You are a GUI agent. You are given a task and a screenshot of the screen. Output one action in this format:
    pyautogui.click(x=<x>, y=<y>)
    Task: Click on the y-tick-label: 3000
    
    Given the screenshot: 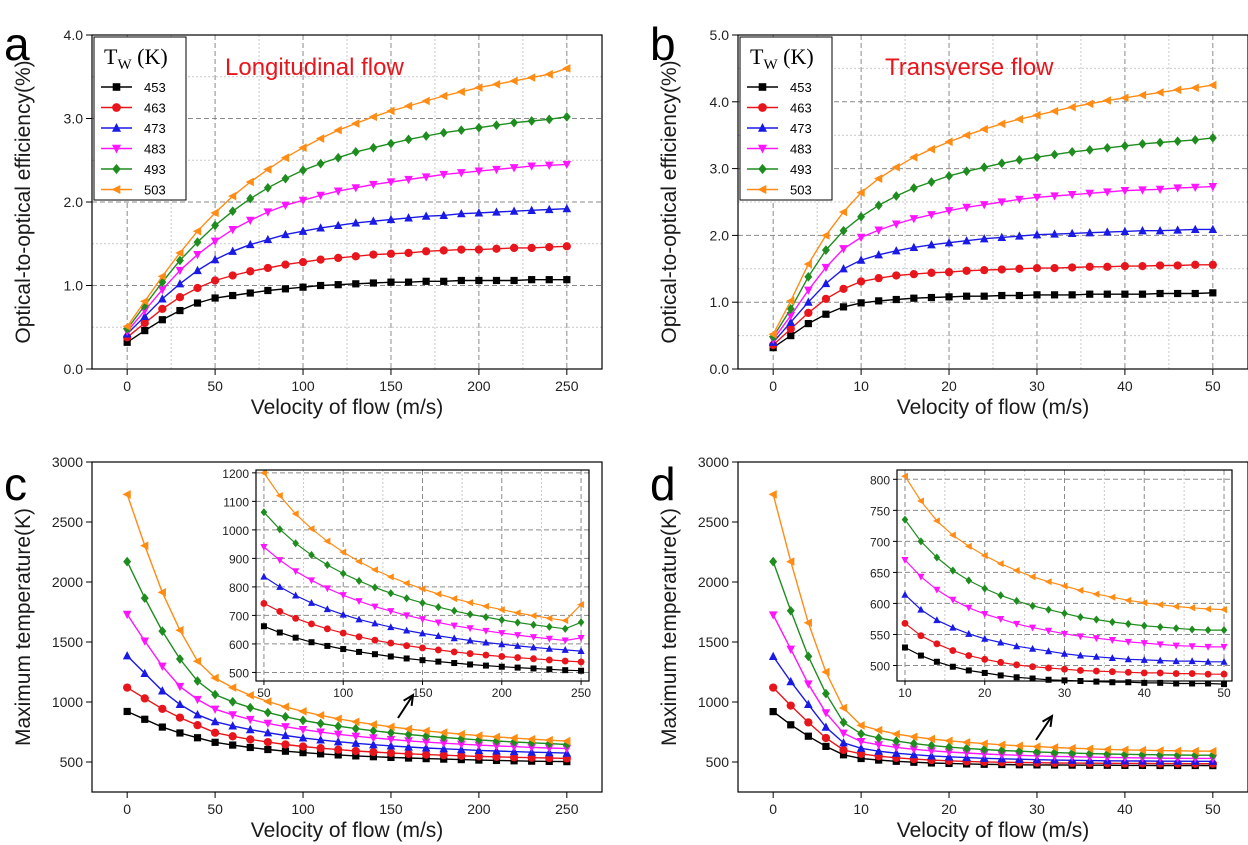 What is the action you would take?
    pyautogui.click(x=713, y=462)
    